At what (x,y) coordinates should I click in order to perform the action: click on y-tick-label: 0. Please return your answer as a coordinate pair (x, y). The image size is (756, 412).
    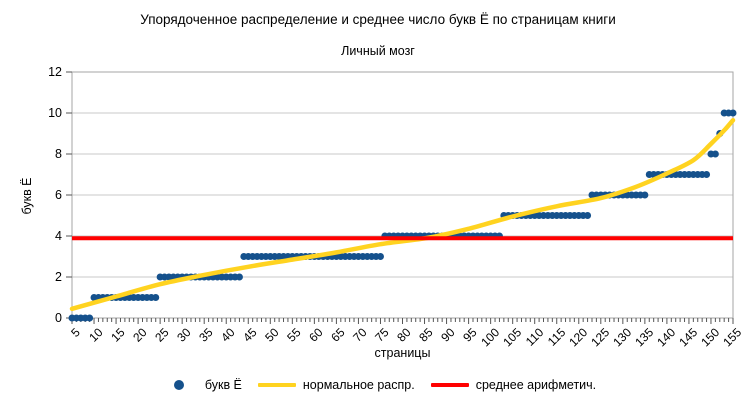
    Looking at the image, I should click on (58, 318).